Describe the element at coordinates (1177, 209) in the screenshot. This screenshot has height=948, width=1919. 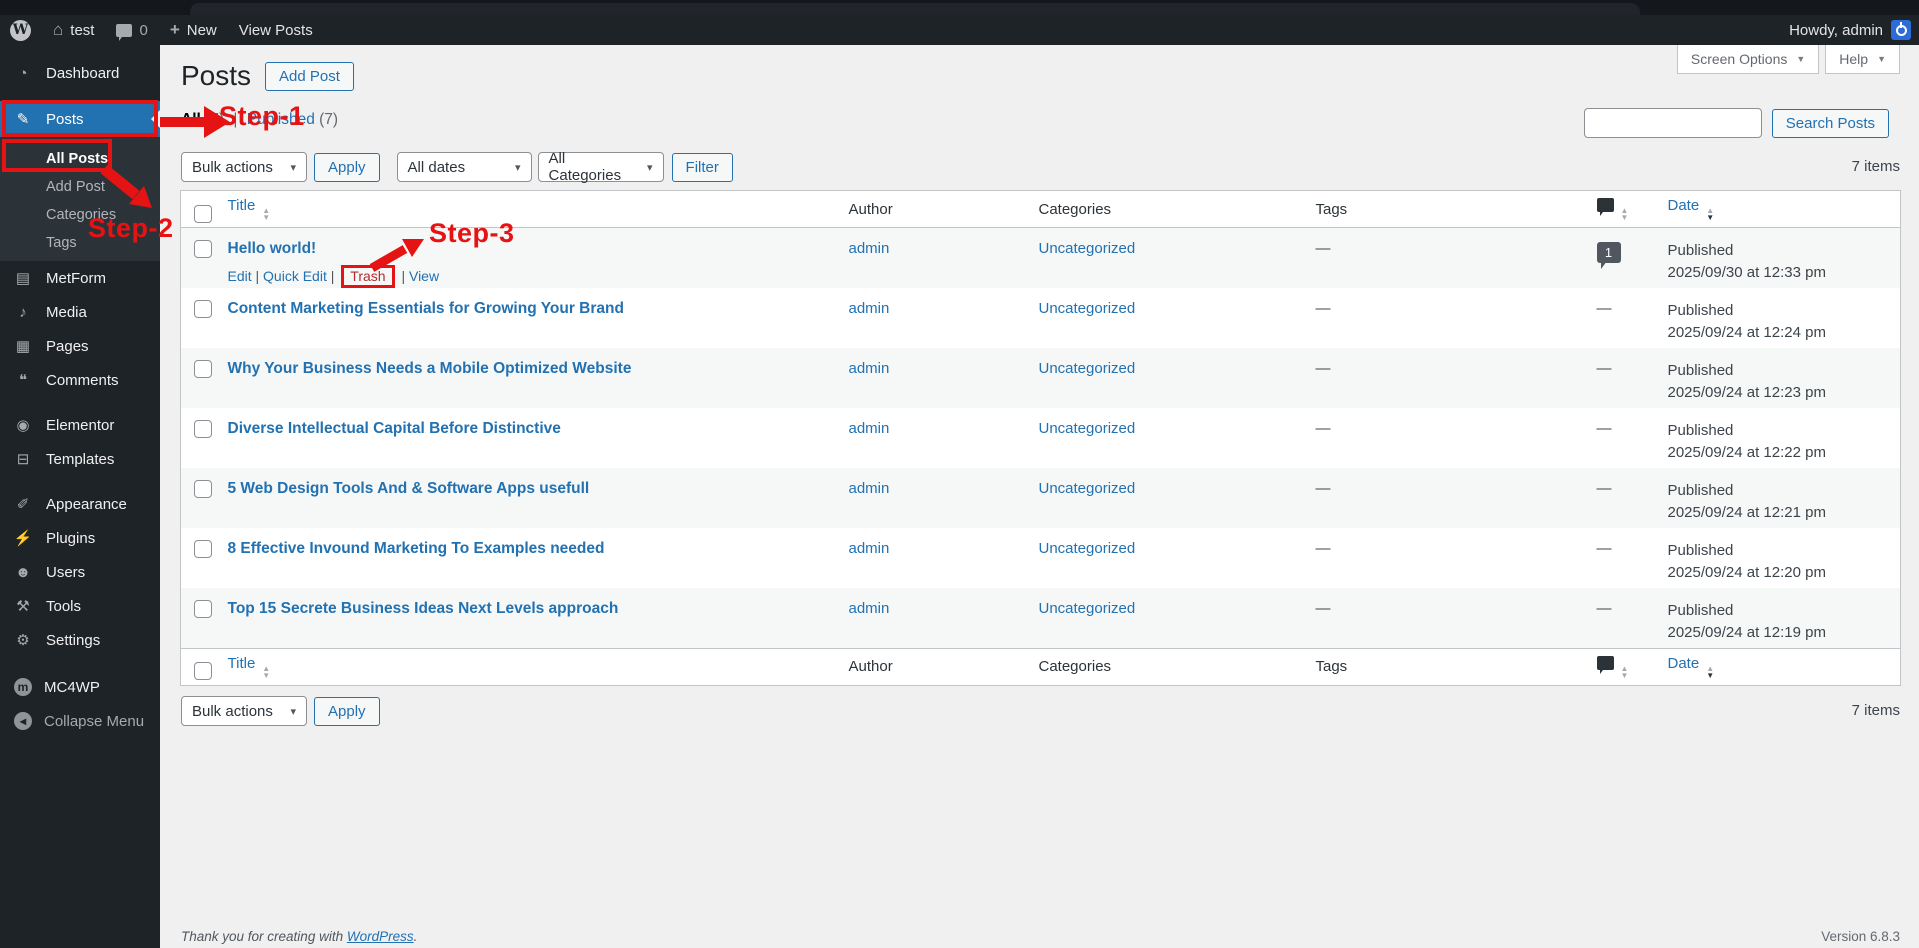
I see `categories-header: Categories` at that location.